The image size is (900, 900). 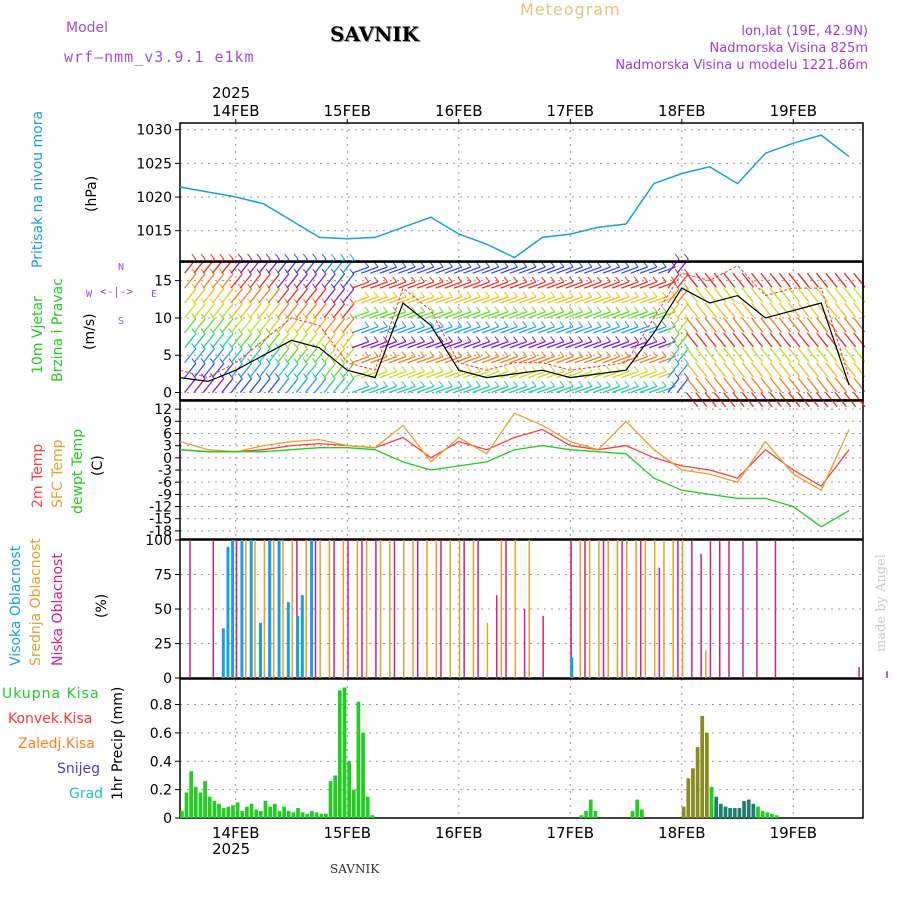 What do you see at coordinates (521, 192) in the screenshot?
I see `panel-frame` at bounding box center [521, 192].